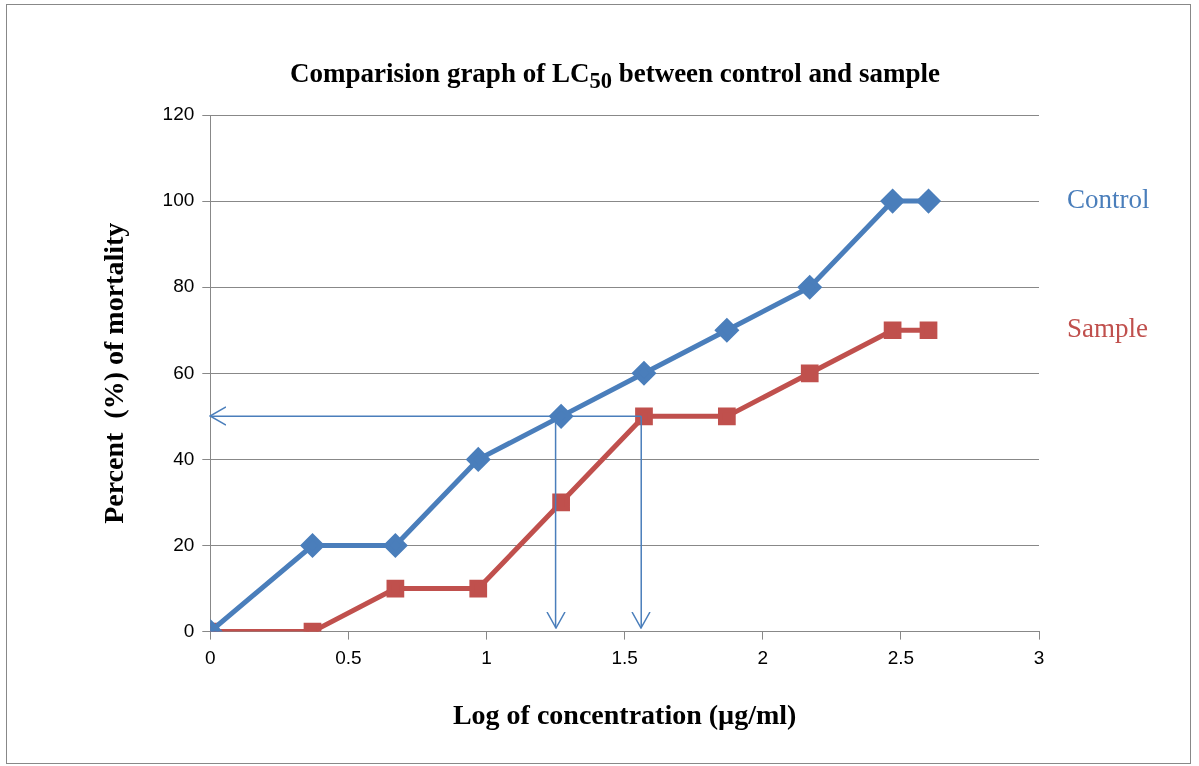 Image resolution: width=1199 pixels, height=766 pixels. Describe the element at coordinates (624, 715) in the screenshot. I see `x-axis-title: Log of concentration (µg/ml)` at that location.